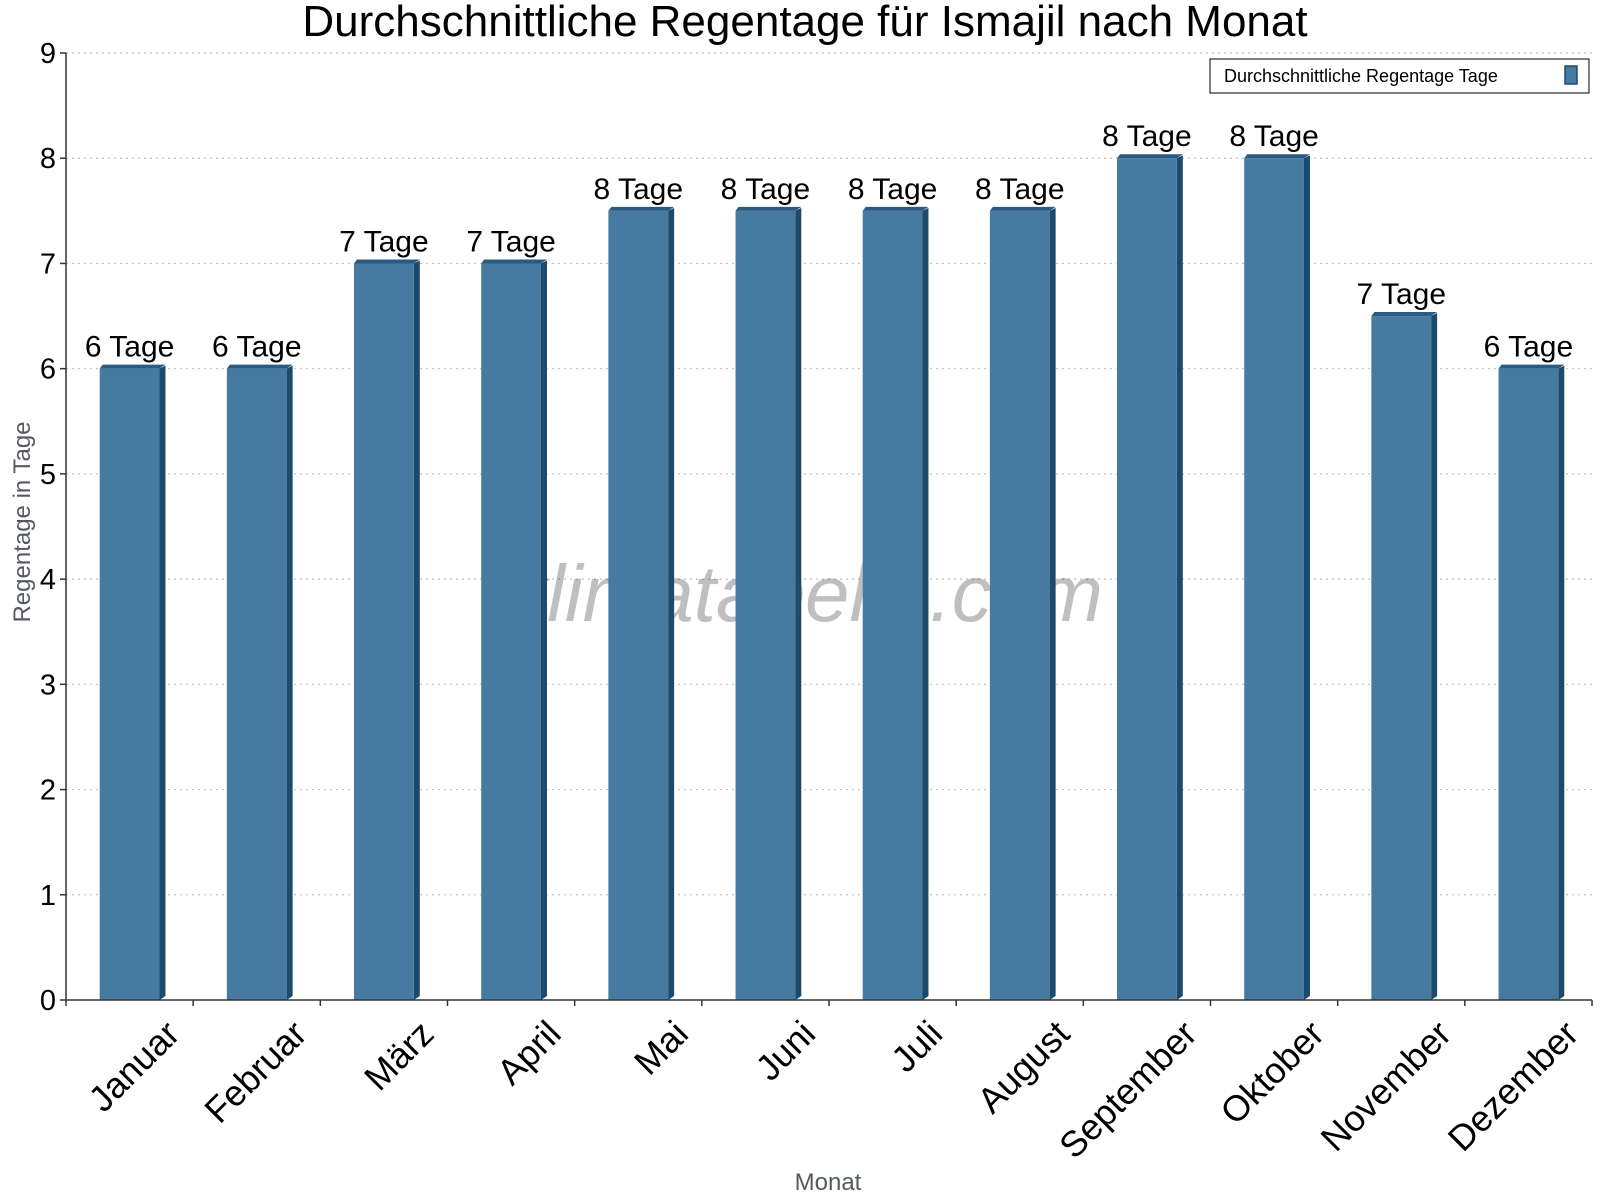 The width and height of the screenshot is (1600, 1200). Describe the element at coordinates (1023, 1067) in the screenshot. I see `x-tick-label: August` at that location.